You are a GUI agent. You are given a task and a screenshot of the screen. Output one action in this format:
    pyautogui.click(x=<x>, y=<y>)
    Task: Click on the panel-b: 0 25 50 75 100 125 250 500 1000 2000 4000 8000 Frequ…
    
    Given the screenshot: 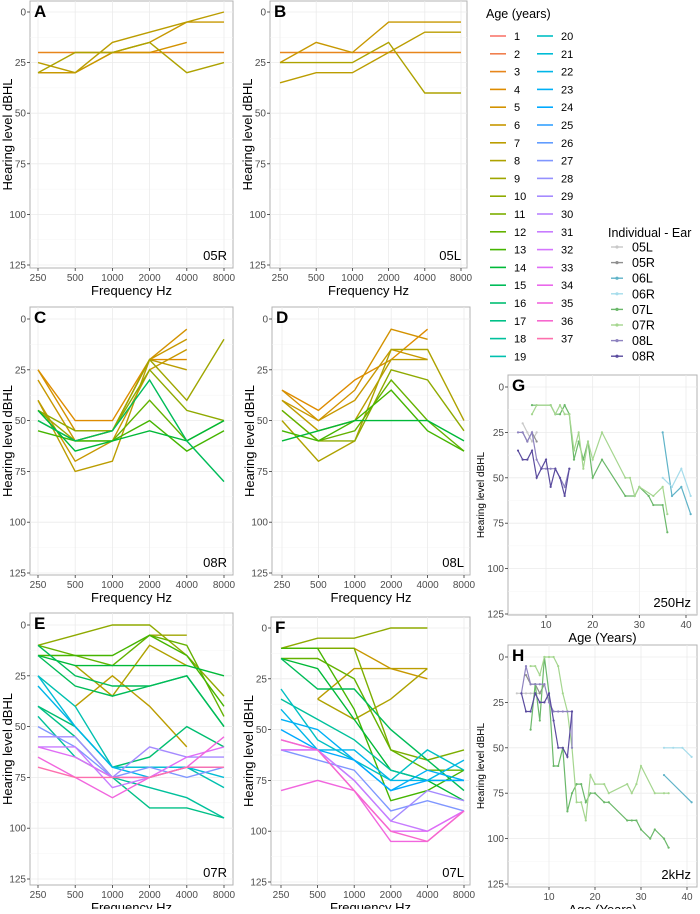 What is the action you would take?
    pyautogui.click(x=356, y=149)
    